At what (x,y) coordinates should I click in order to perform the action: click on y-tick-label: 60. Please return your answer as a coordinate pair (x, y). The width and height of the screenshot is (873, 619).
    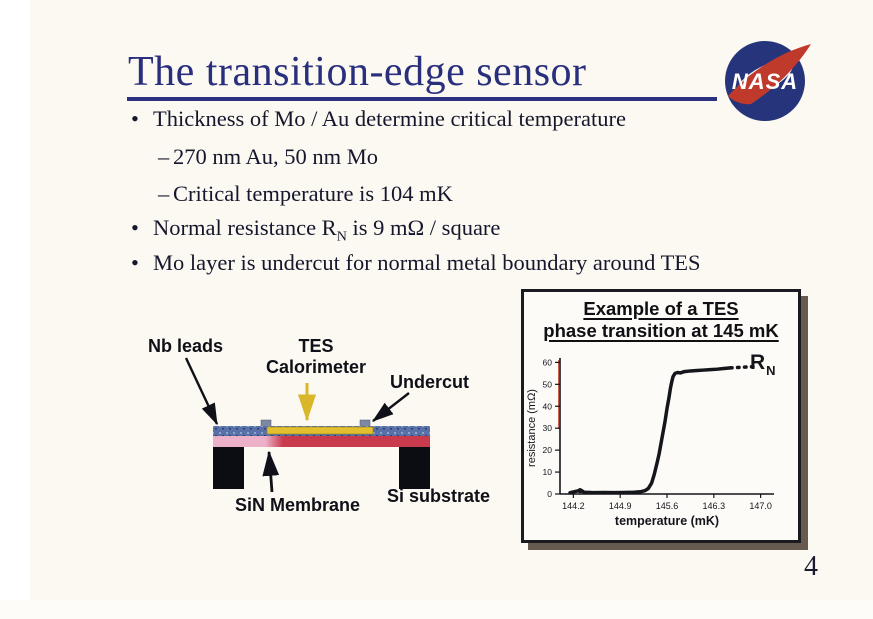
    Looking at the image, I should click on (548, 362).